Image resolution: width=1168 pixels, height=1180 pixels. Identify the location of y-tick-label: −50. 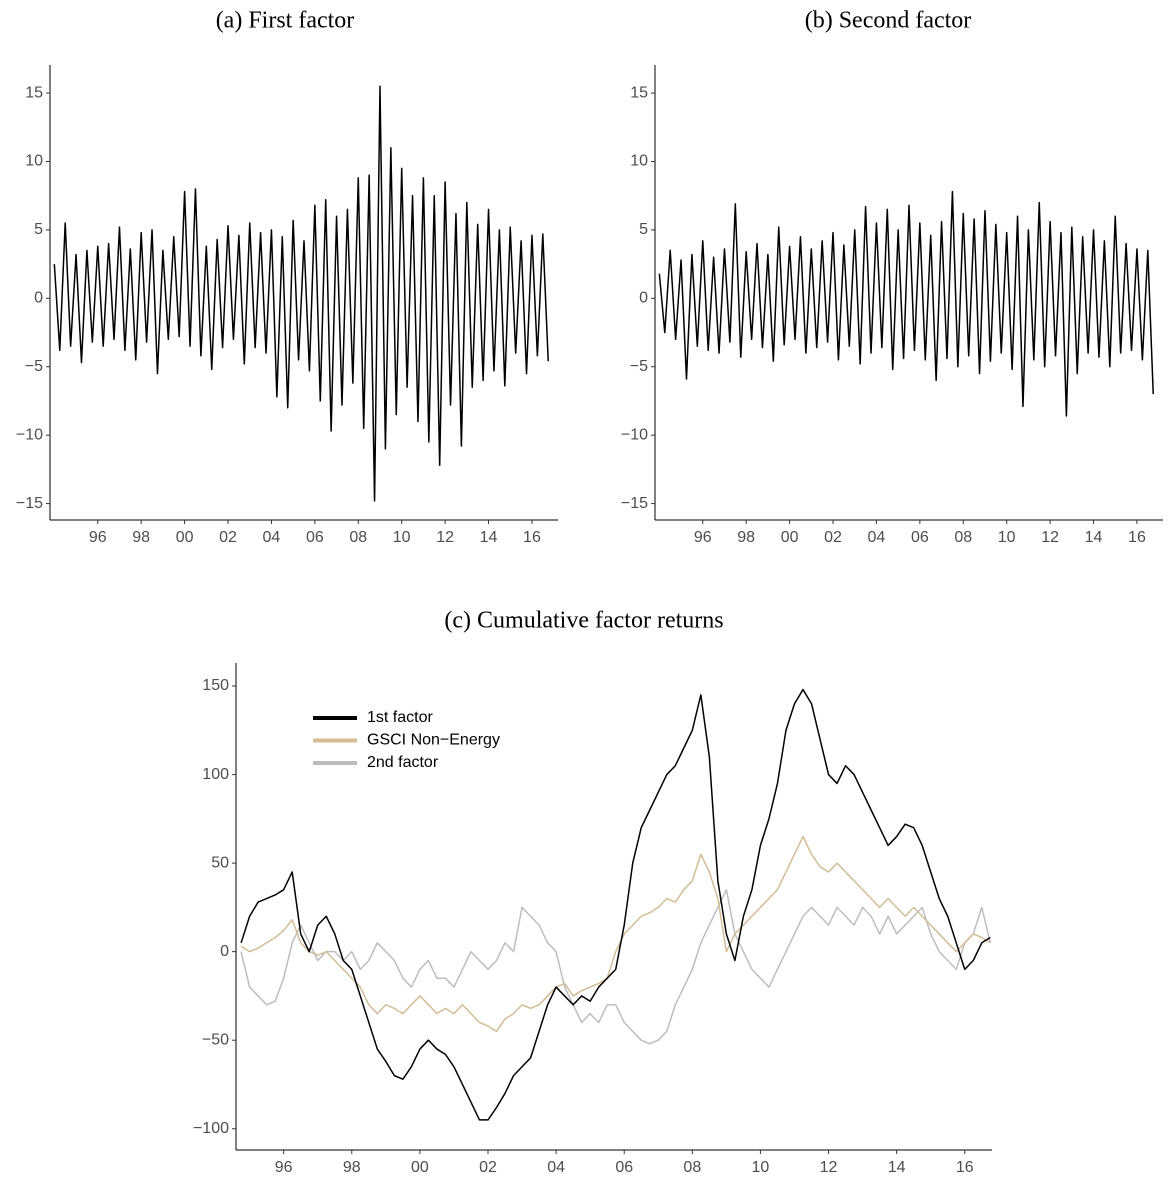
(215, 1039).